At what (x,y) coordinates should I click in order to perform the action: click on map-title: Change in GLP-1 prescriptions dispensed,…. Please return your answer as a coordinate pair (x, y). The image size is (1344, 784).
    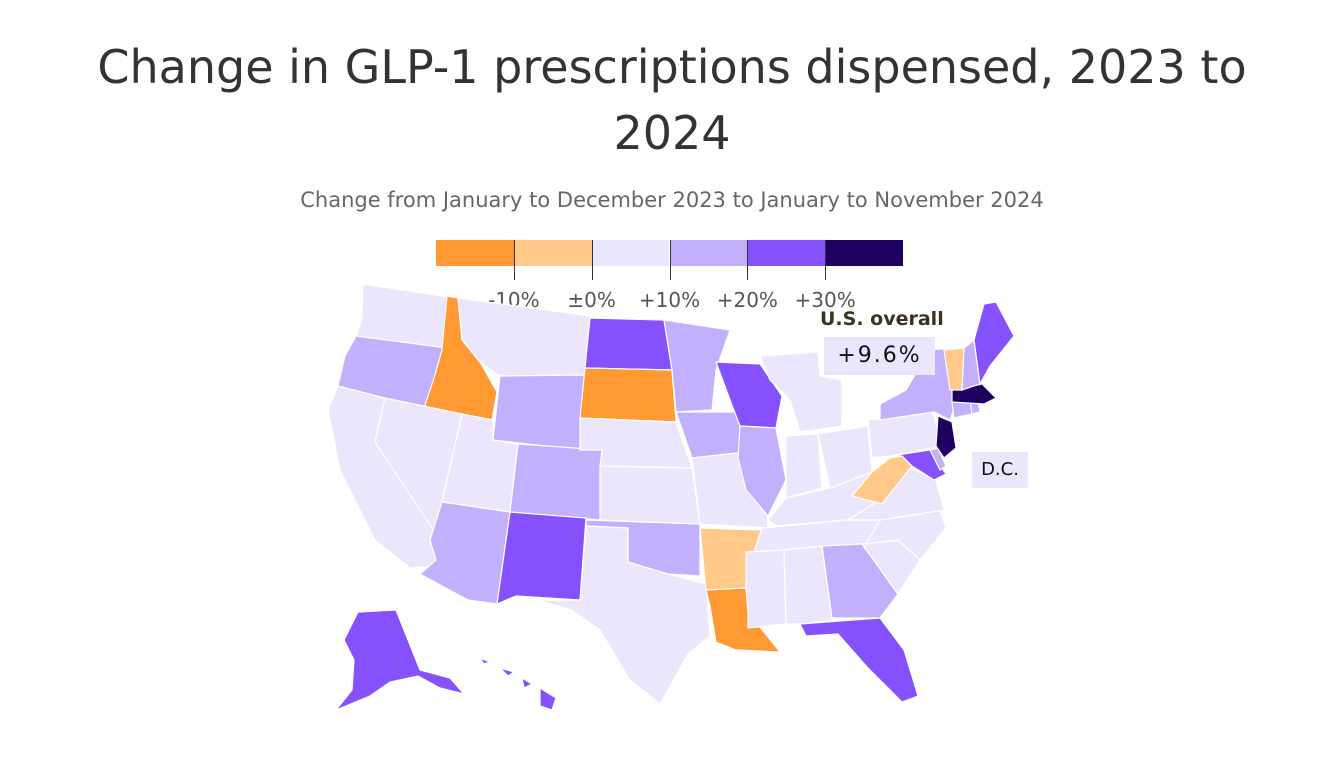
    Looking at the image, I should click on (672, 100).